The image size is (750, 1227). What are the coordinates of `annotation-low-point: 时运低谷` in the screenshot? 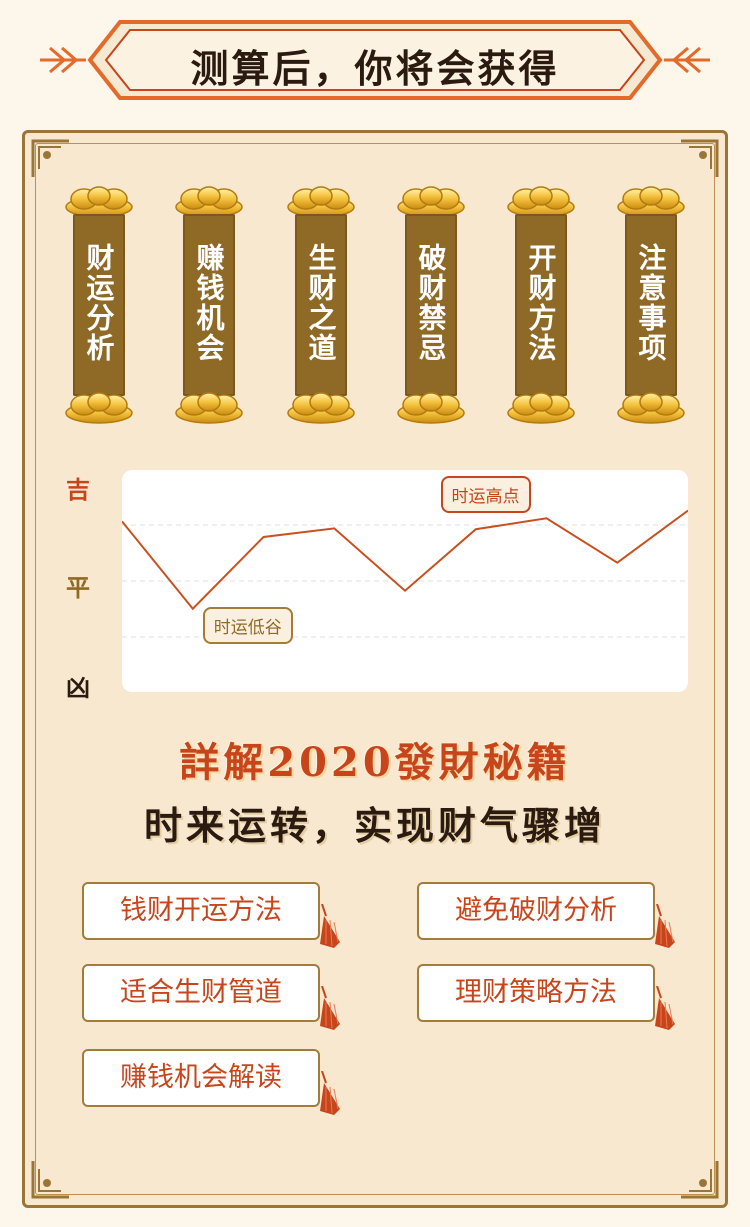 It's located at (247, 625).